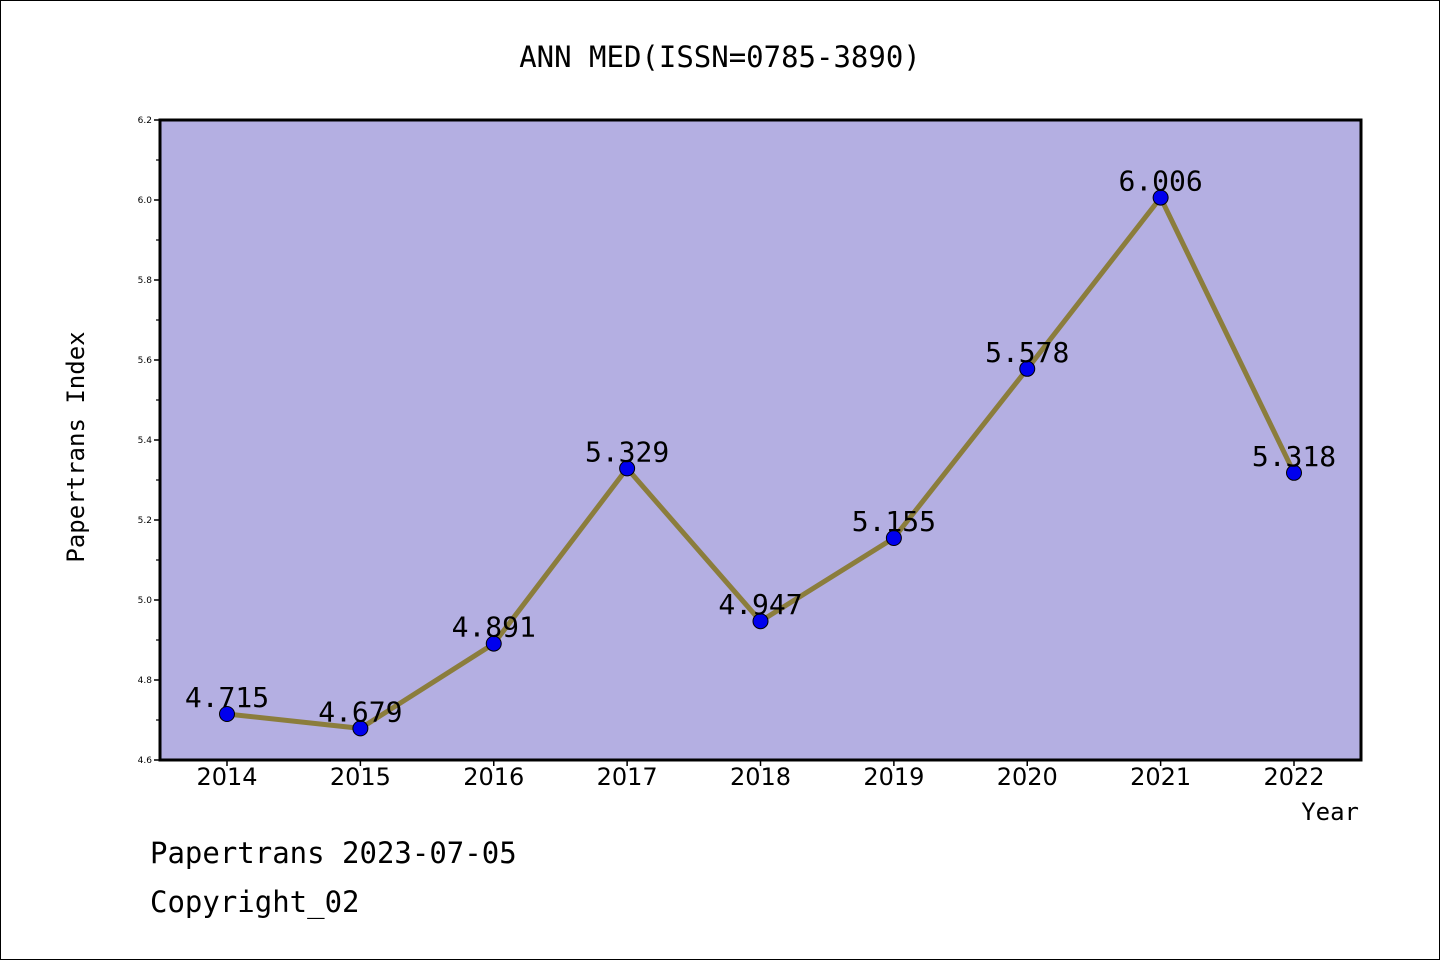 The height and width of the screenshot is (960, 1440). I want to click on x-tick-label: 2022, so click(1293, 777).